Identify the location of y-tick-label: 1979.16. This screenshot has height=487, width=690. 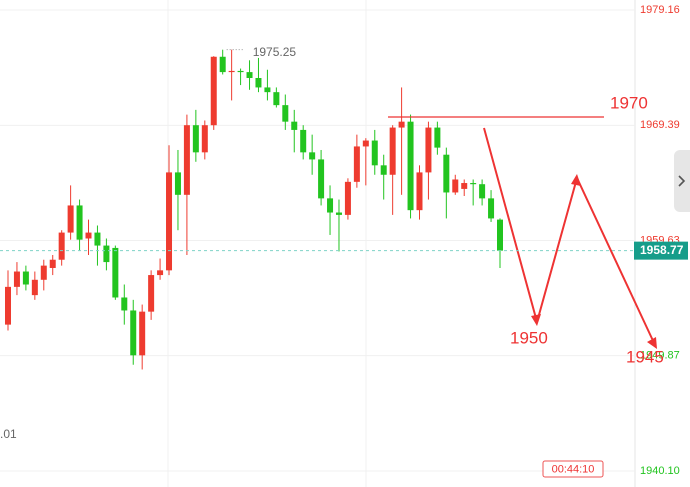
(660, 10).